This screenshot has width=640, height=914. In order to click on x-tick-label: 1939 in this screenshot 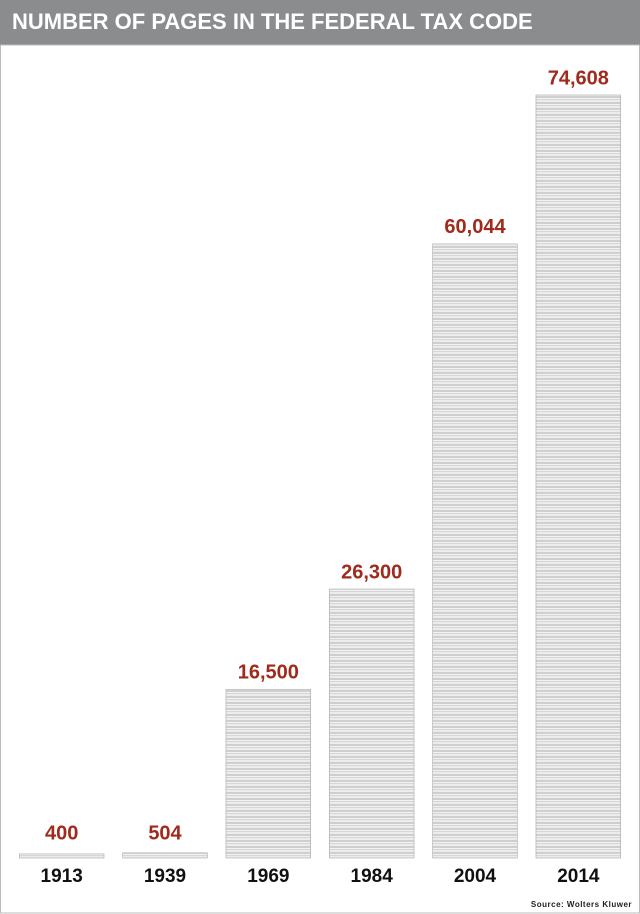, I will do `click(165, 876)`.